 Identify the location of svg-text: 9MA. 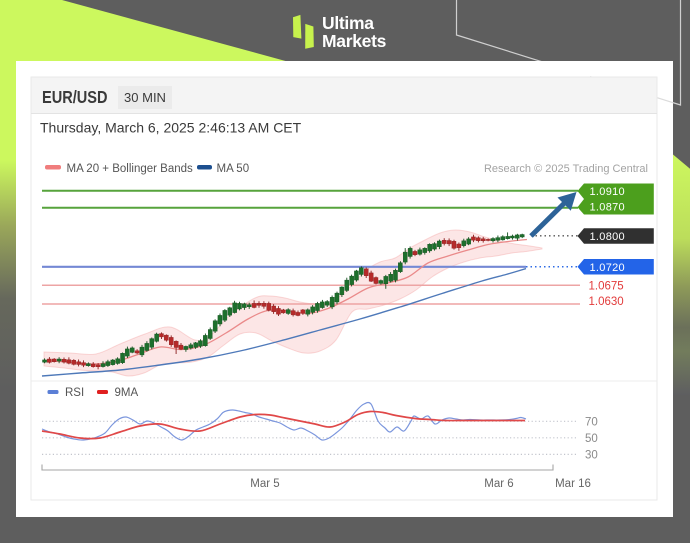
(127, 393).